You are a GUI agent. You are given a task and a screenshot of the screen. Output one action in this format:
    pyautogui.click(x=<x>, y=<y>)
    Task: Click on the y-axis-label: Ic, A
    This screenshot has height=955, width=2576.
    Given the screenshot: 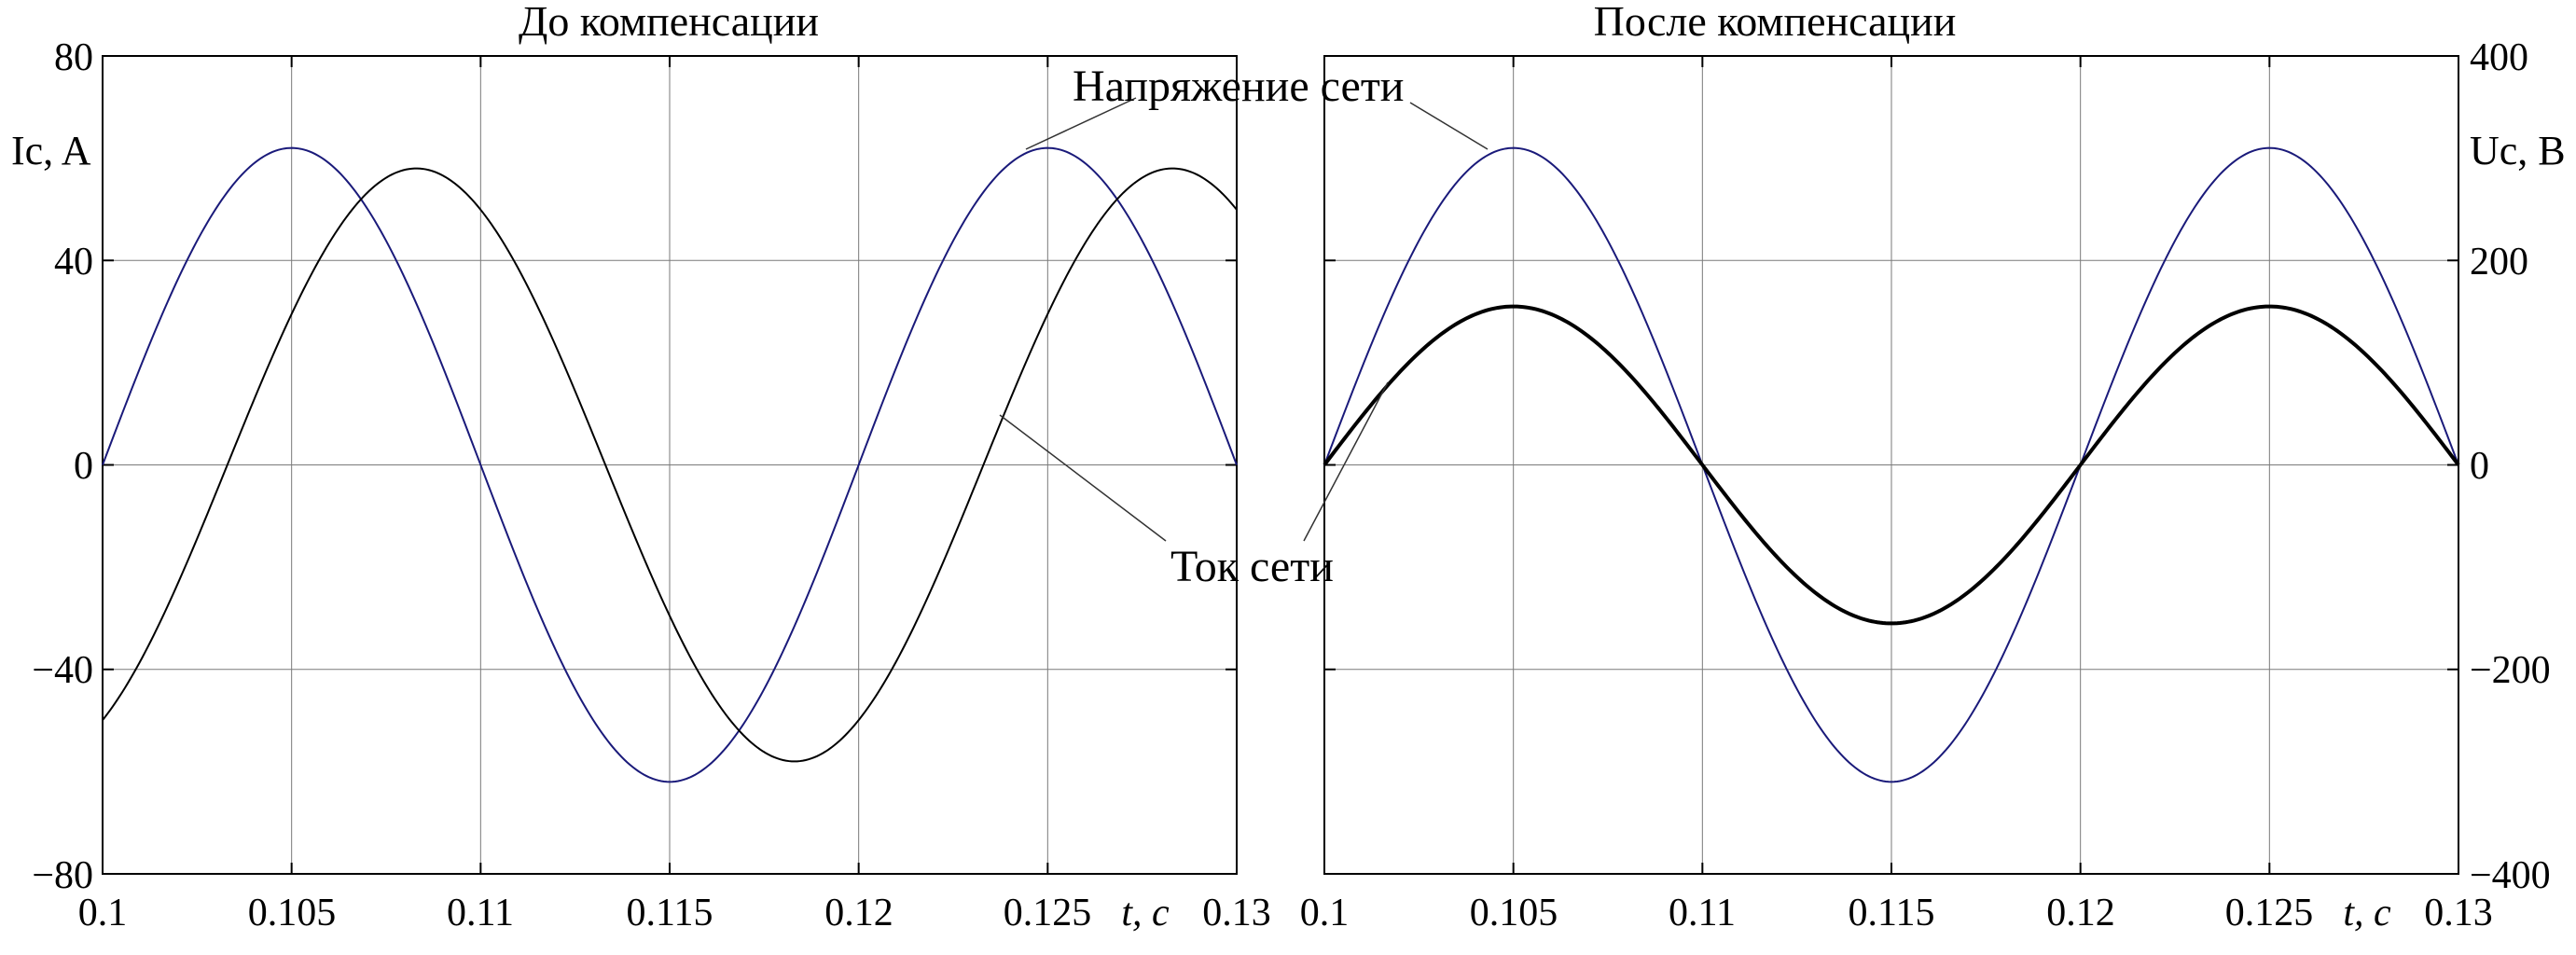 What is the action you would take?
    pyautogui.click(x=51, y=150)
    